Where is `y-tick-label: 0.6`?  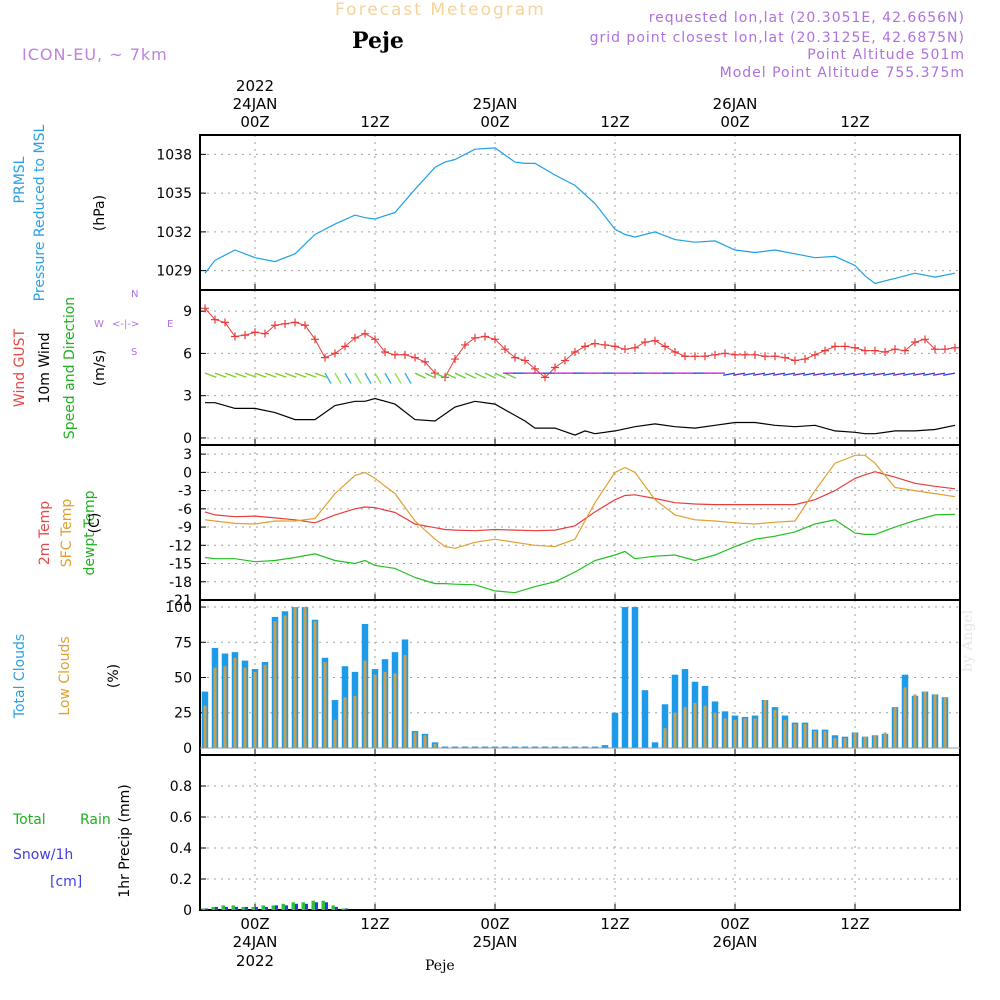
y-tick-label: 0.6 is located at coordinates (181, 818).